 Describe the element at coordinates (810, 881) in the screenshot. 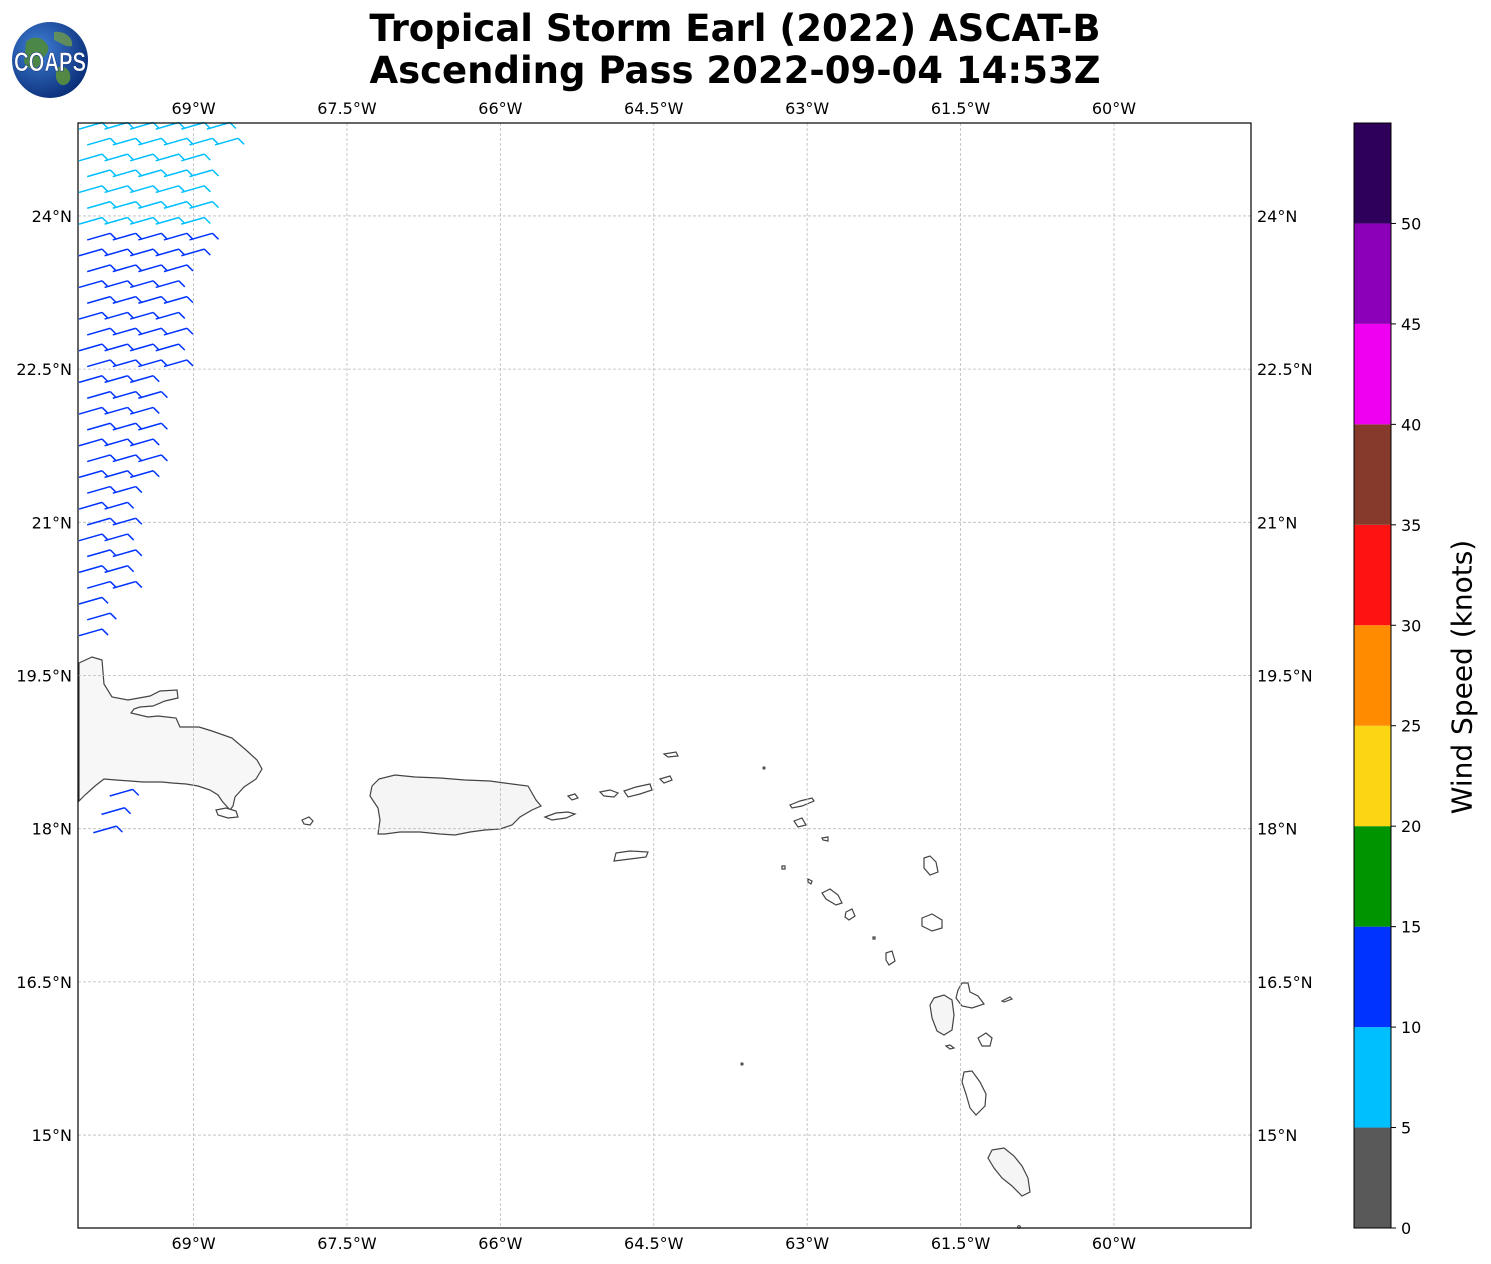

I see `st-eustatius-island` at that location.